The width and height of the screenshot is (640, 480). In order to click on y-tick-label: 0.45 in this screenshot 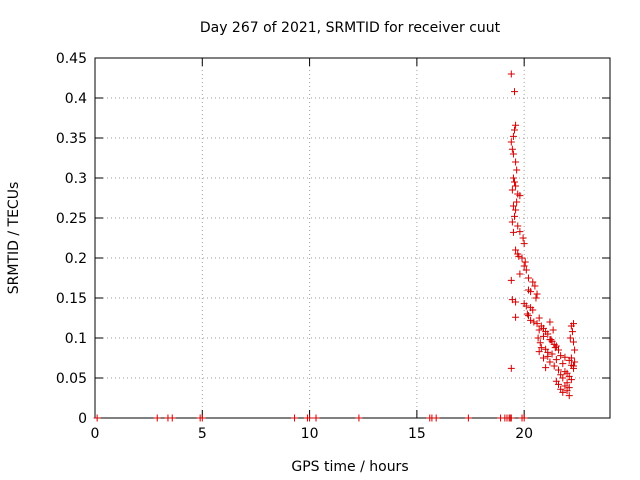, I will do `click(71, 59)`.